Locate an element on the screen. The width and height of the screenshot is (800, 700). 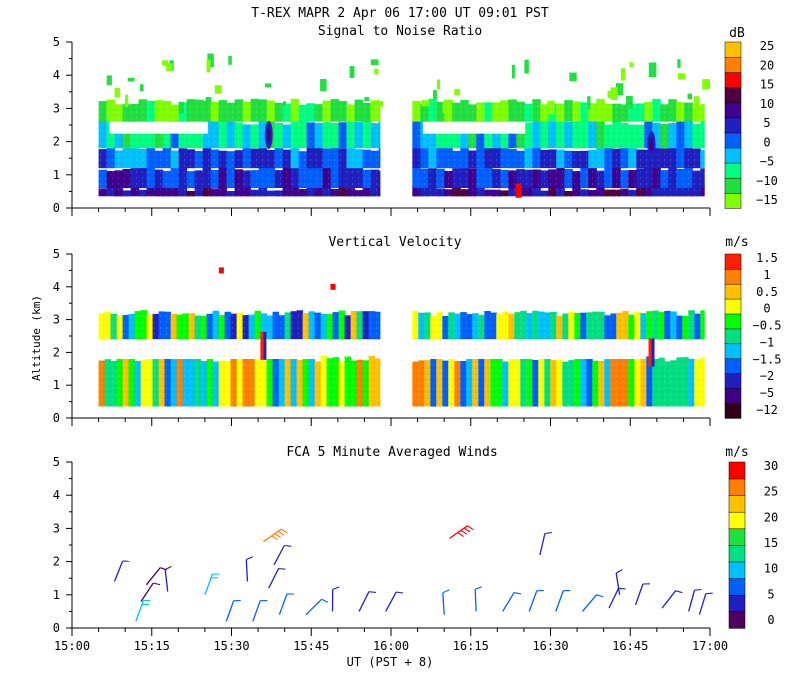
snr-y-tick-label: 0 is located at coordinates (56, 208).